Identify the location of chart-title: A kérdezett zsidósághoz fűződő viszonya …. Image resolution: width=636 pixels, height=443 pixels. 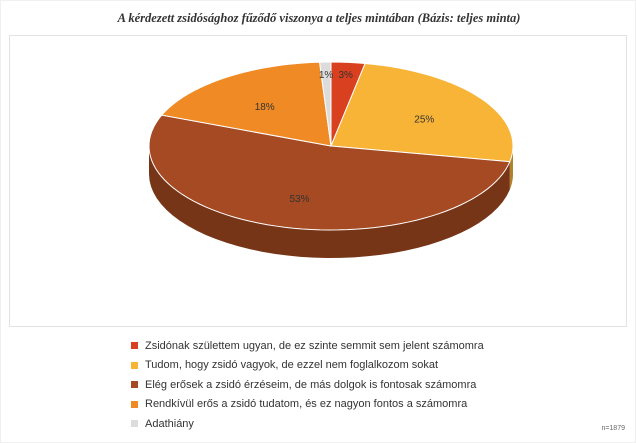
(319, 18).